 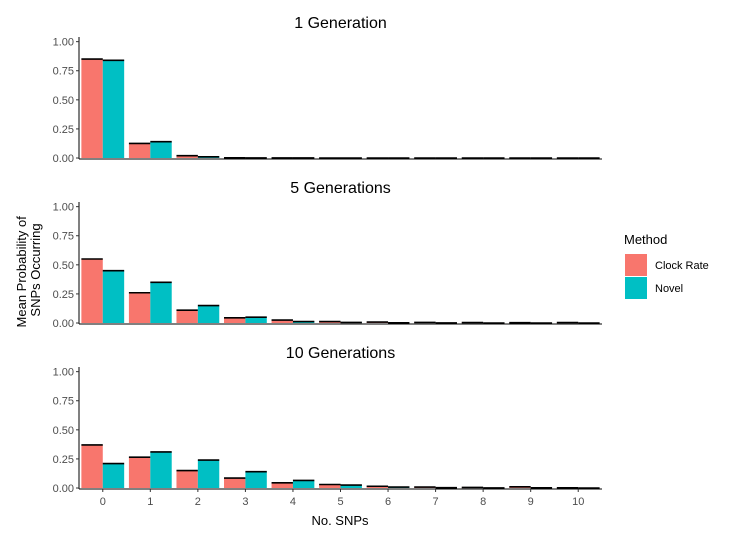 What do you see at coordinates (682, 266) in the screenshot?
I see `legend-label-clock-rate: Clock Rate` at bounding box center [682, 266].